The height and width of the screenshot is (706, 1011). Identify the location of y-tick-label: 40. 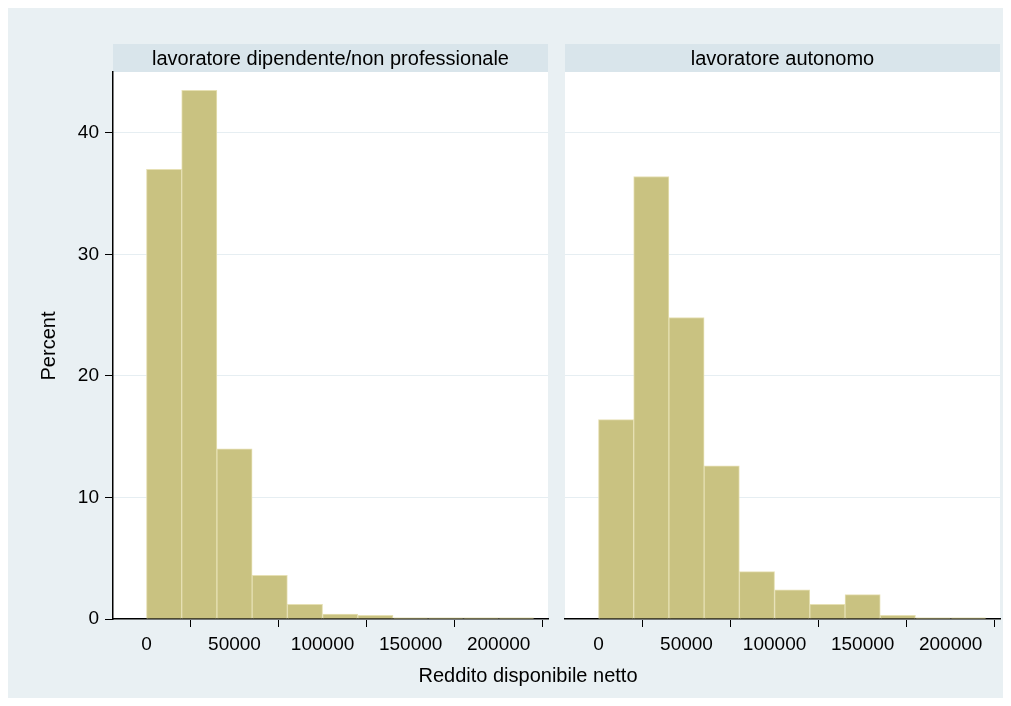
(88, 132).